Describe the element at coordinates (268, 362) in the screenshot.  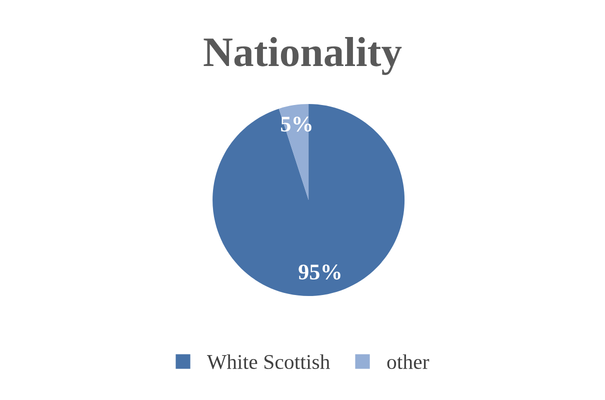
I see `legend-label: White Scottish` at that location.